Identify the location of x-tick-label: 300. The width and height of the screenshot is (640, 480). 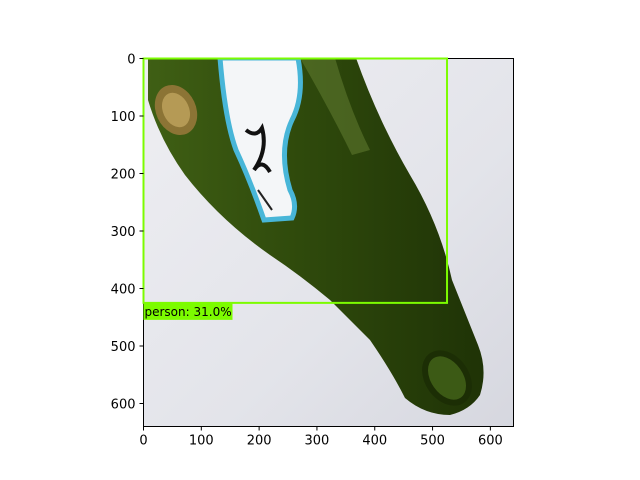
(317, 441).